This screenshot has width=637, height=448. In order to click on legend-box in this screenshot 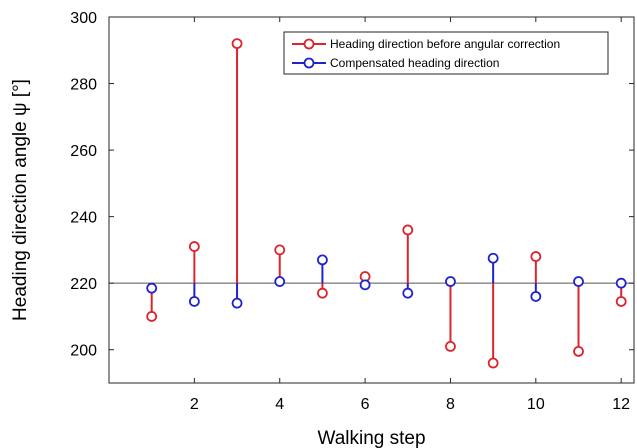, I will do `click(446, 53)`.